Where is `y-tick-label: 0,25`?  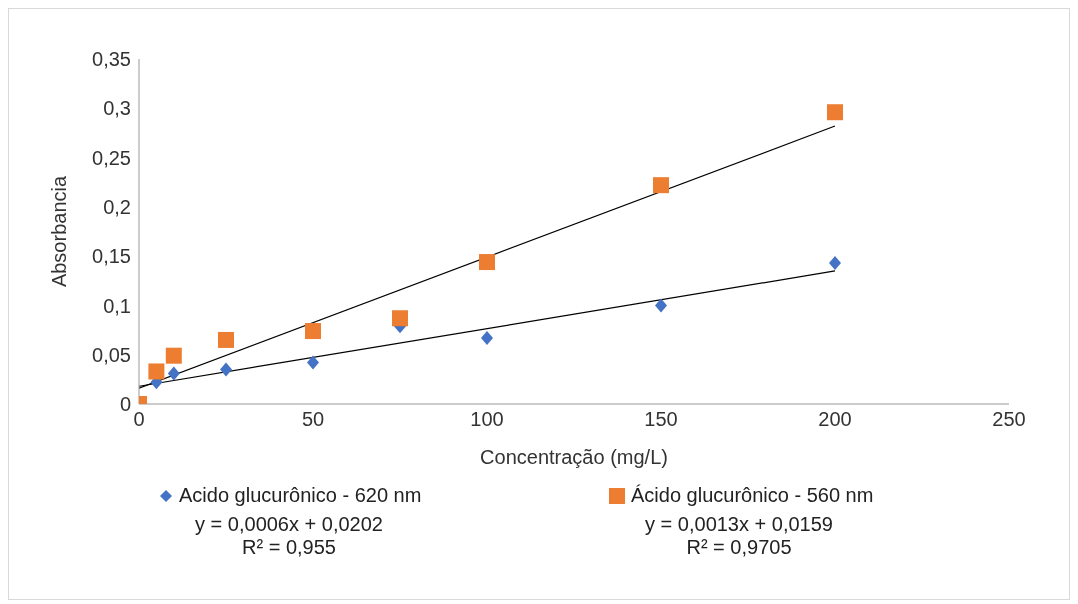
y-tick-label: 0,25 is located at coordinates (111, 157).